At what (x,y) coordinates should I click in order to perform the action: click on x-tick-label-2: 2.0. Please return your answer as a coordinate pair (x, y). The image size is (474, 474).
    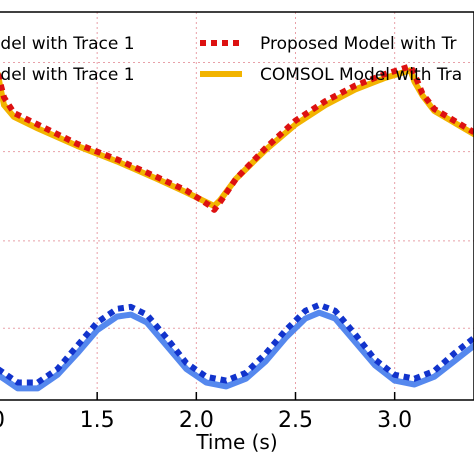
    Looking at the image, I should click on (196, 420).